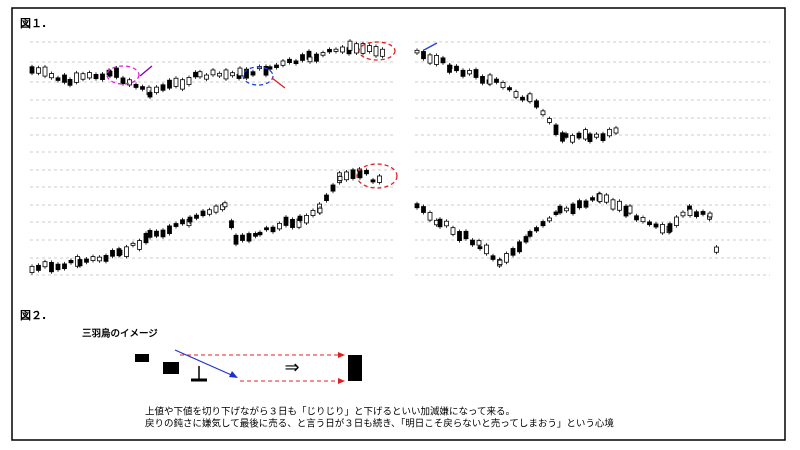 Image resolution: width=800 pixels, height=450 pixels. What do you see at coordinates (233, 374) in the screenshot?
I see `arrow-head` at bounding box center [233, 374].